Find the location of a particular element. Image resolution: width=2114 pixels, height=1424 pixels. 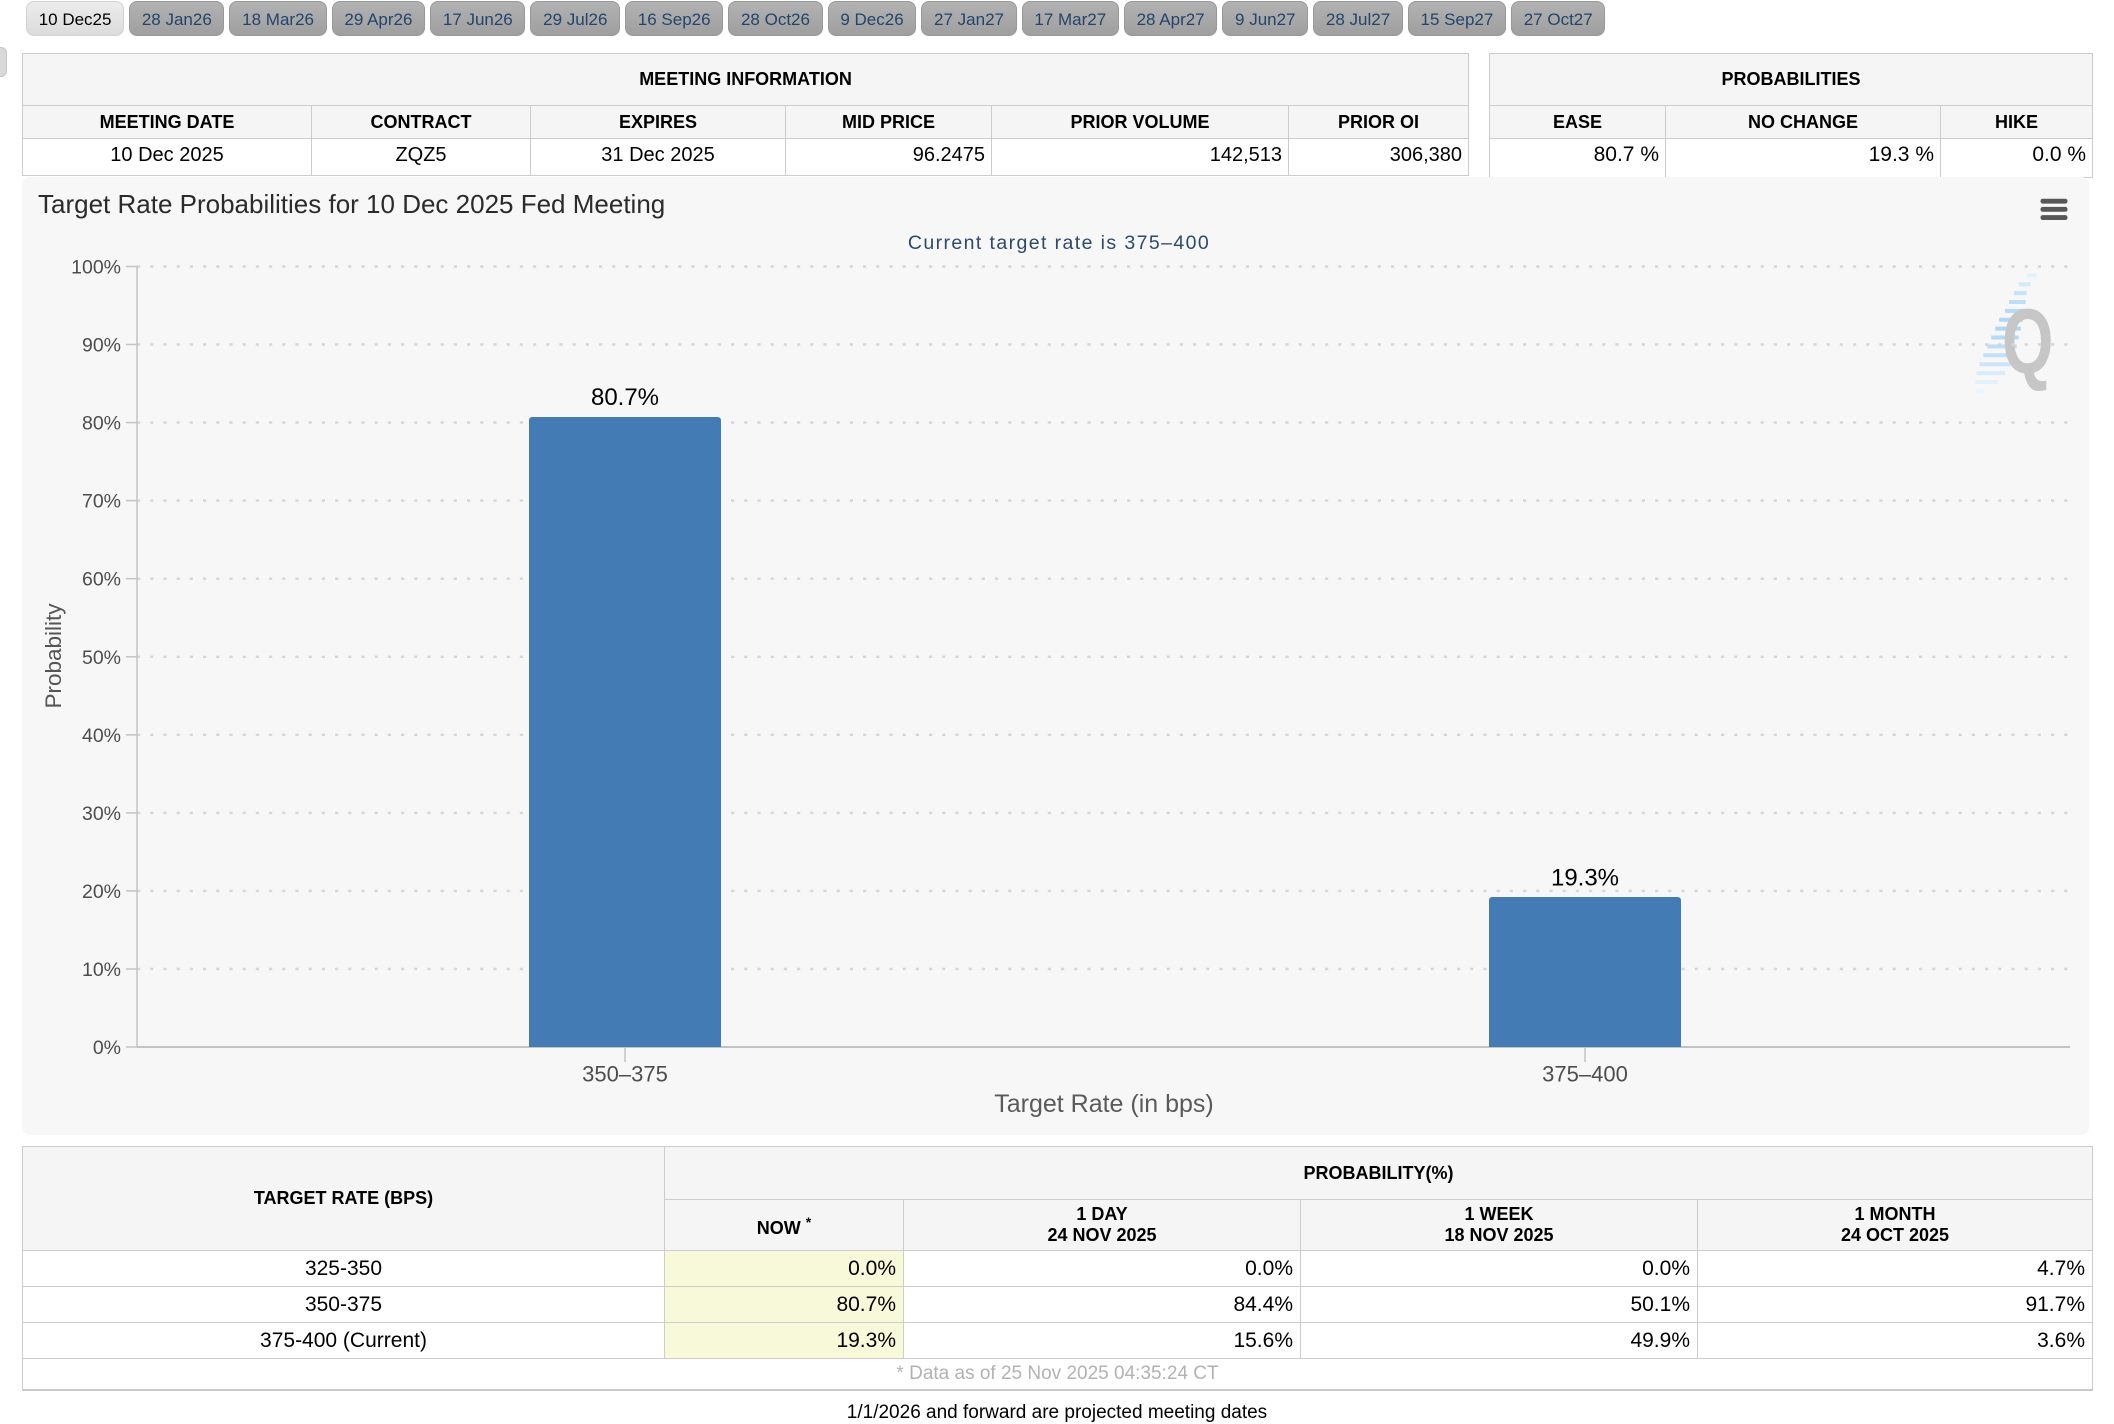

svg-text: 50% is located at coordinates (101, 658).